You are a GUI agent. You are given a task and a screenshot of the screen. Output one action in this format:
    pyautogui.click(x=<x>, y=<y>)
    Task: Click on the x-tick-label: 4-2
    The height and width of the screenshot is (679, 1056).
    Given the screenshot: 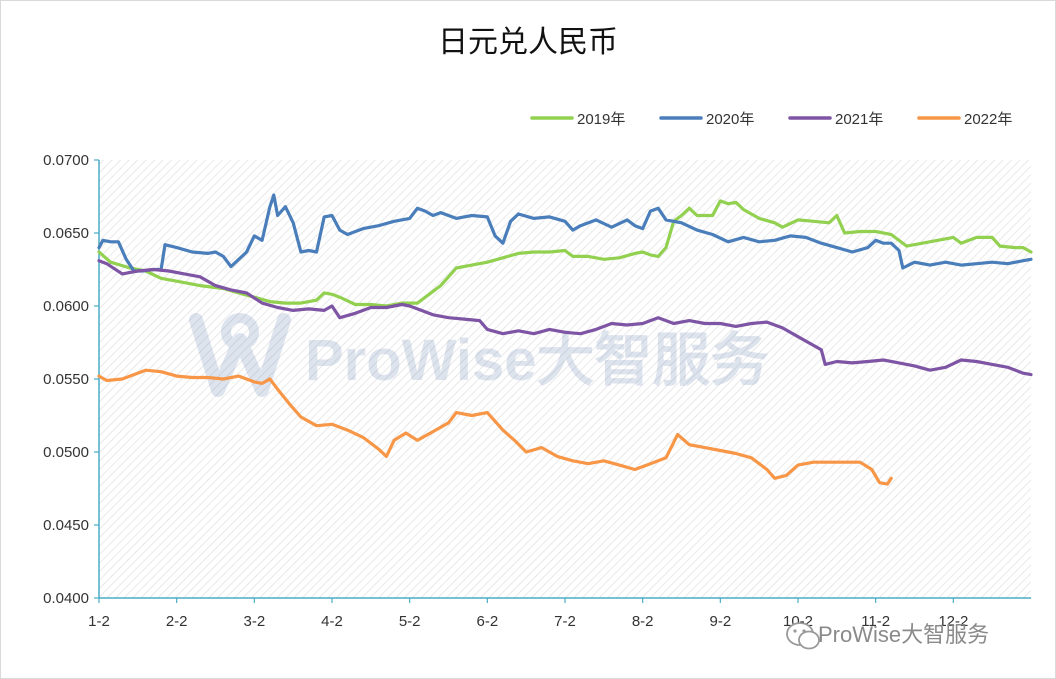 What is the action you would take?
    pyautogui.click(x=332, y=621)
    